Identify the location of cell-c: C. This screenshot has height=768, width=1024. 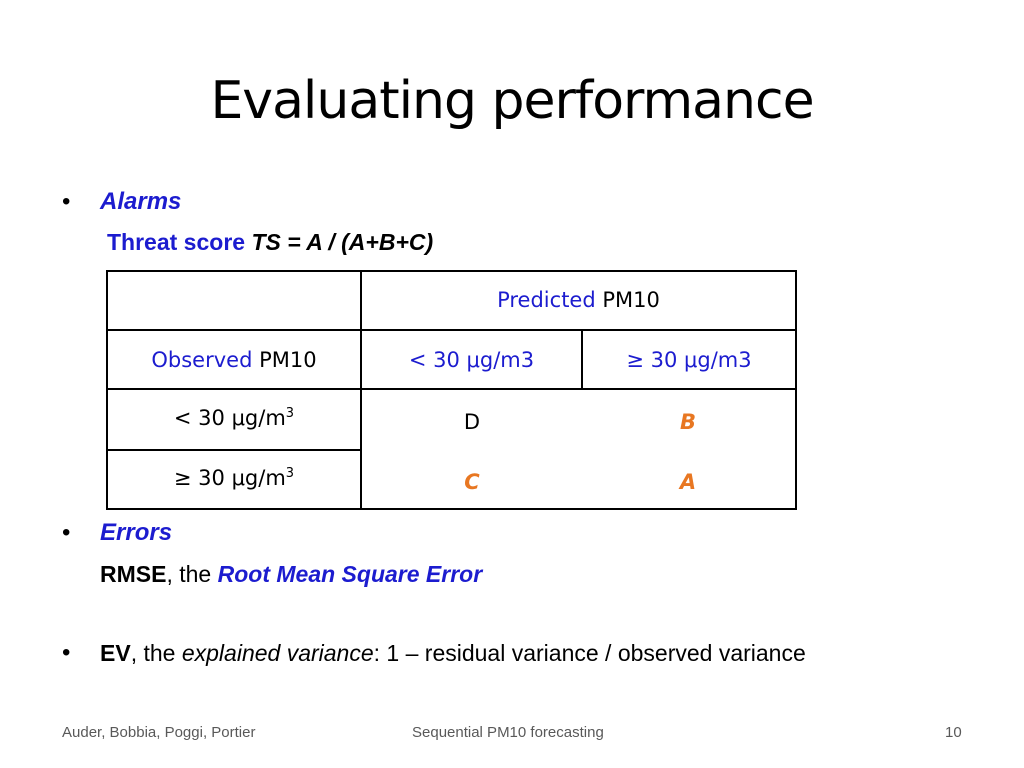
(472, 482).